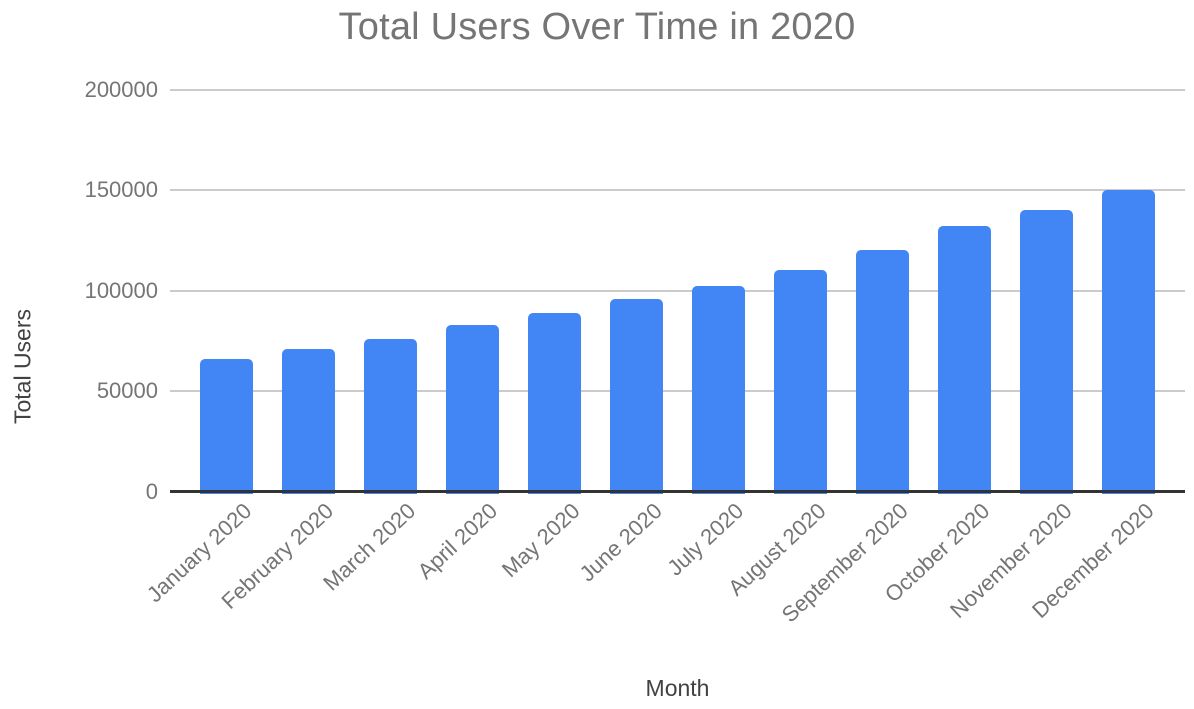  I want to click on bar-july-2020, so click(718, 390).